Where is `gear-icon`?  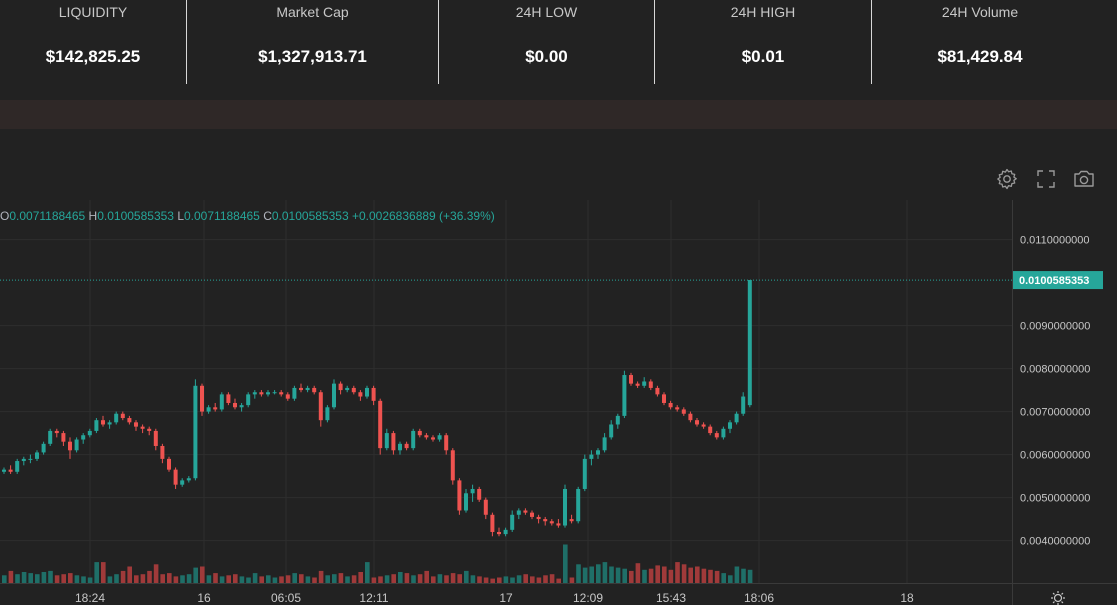
gear-icon is located at coordinates (1007, 179).